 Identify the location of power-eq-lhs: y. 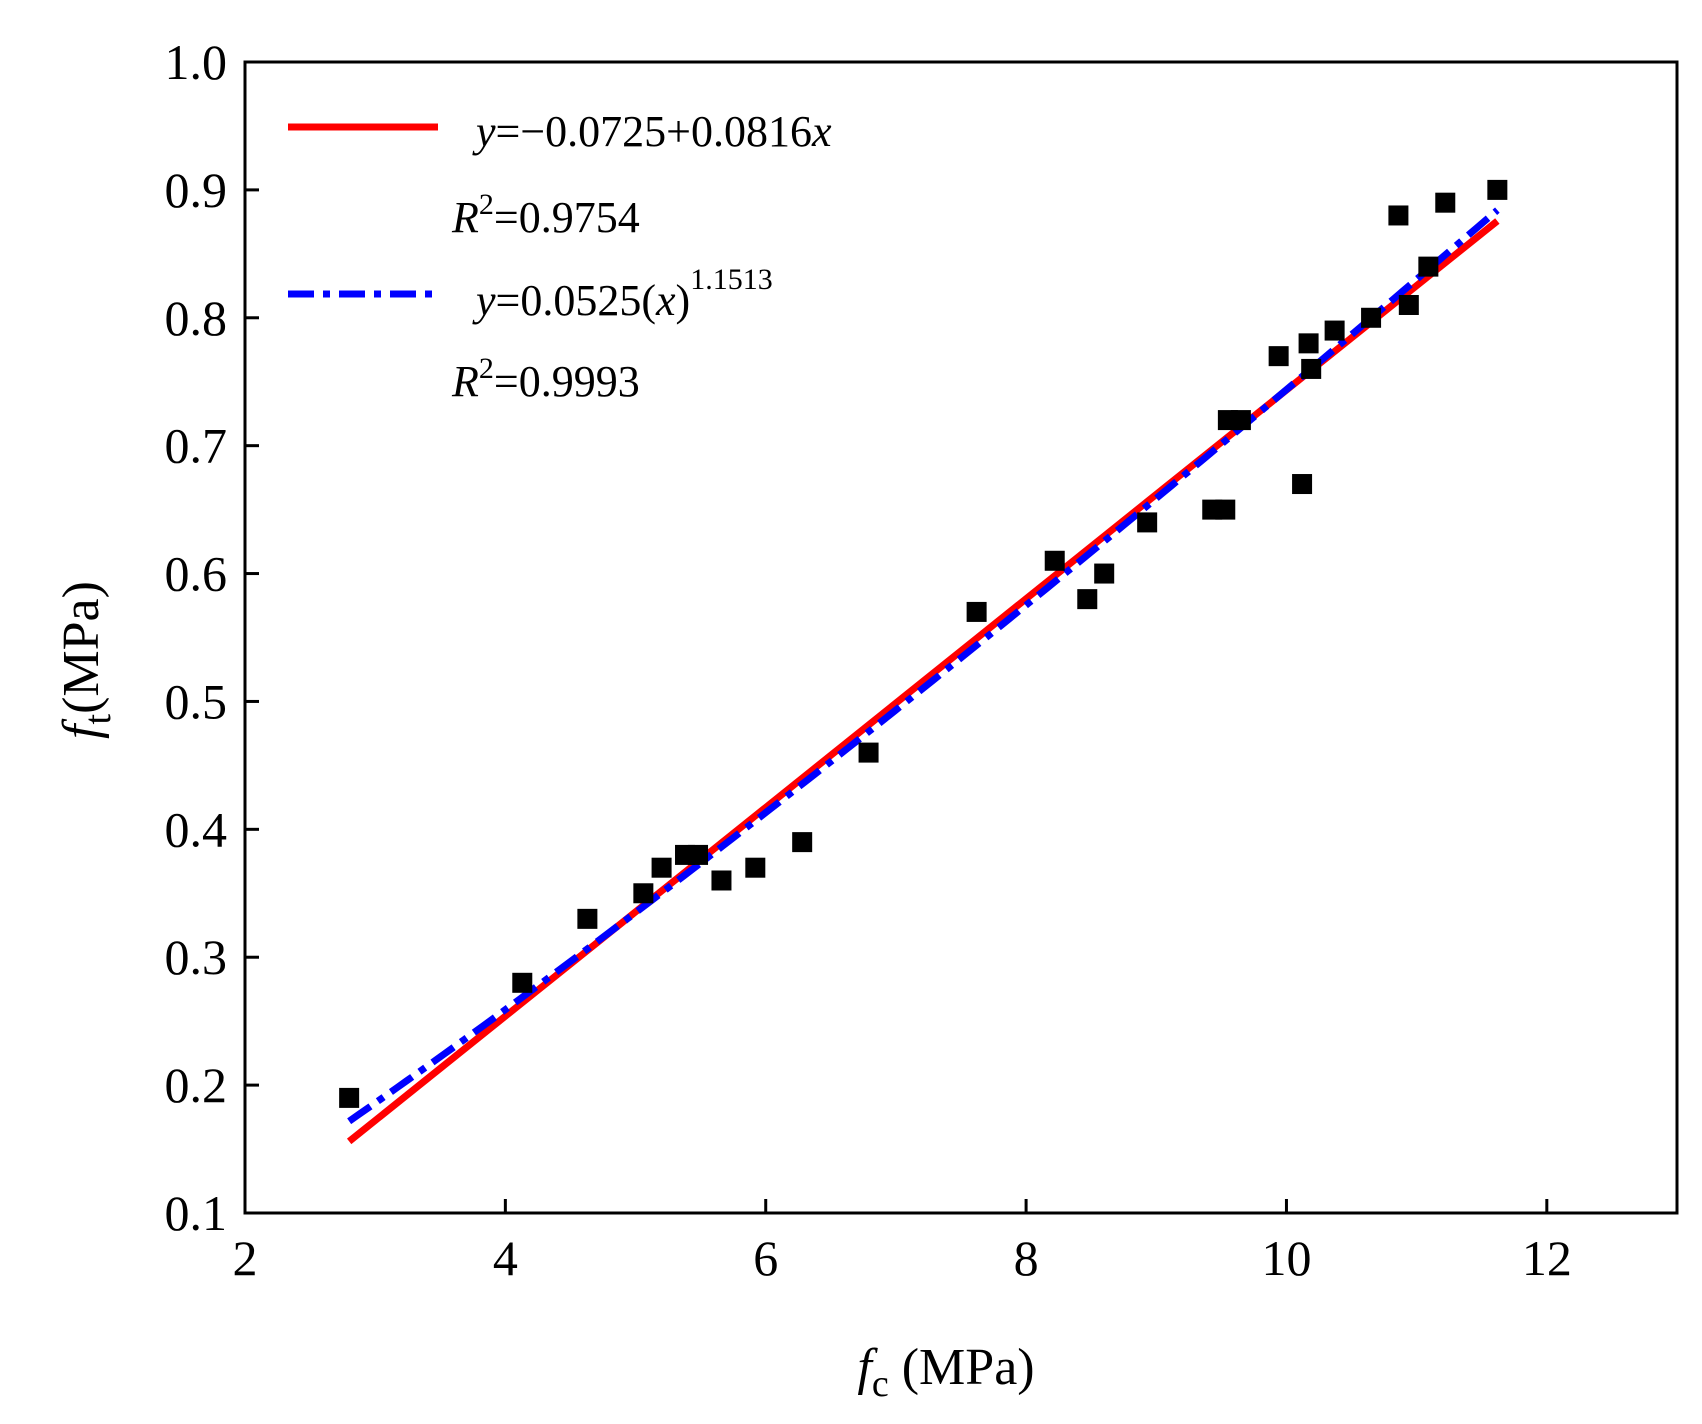
(484, 300).